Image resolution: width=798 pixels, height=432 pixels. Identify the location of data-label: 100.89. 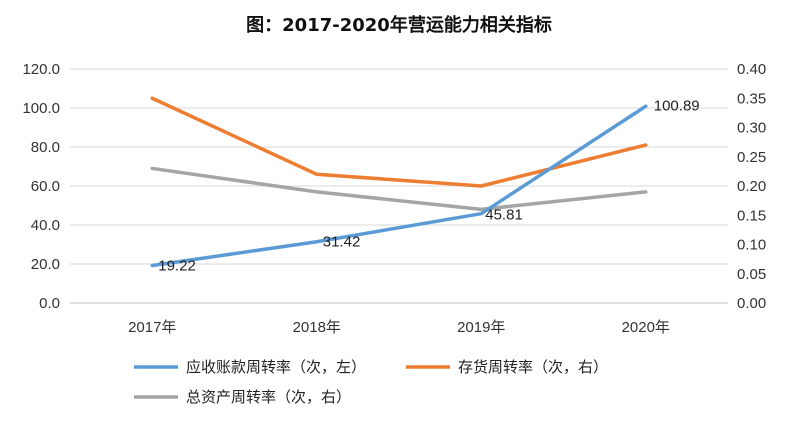
(677, 105).